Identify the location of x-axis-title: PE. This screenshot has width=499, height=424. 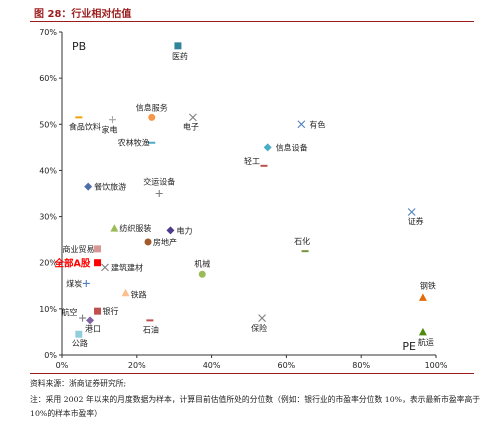
(409, 346).